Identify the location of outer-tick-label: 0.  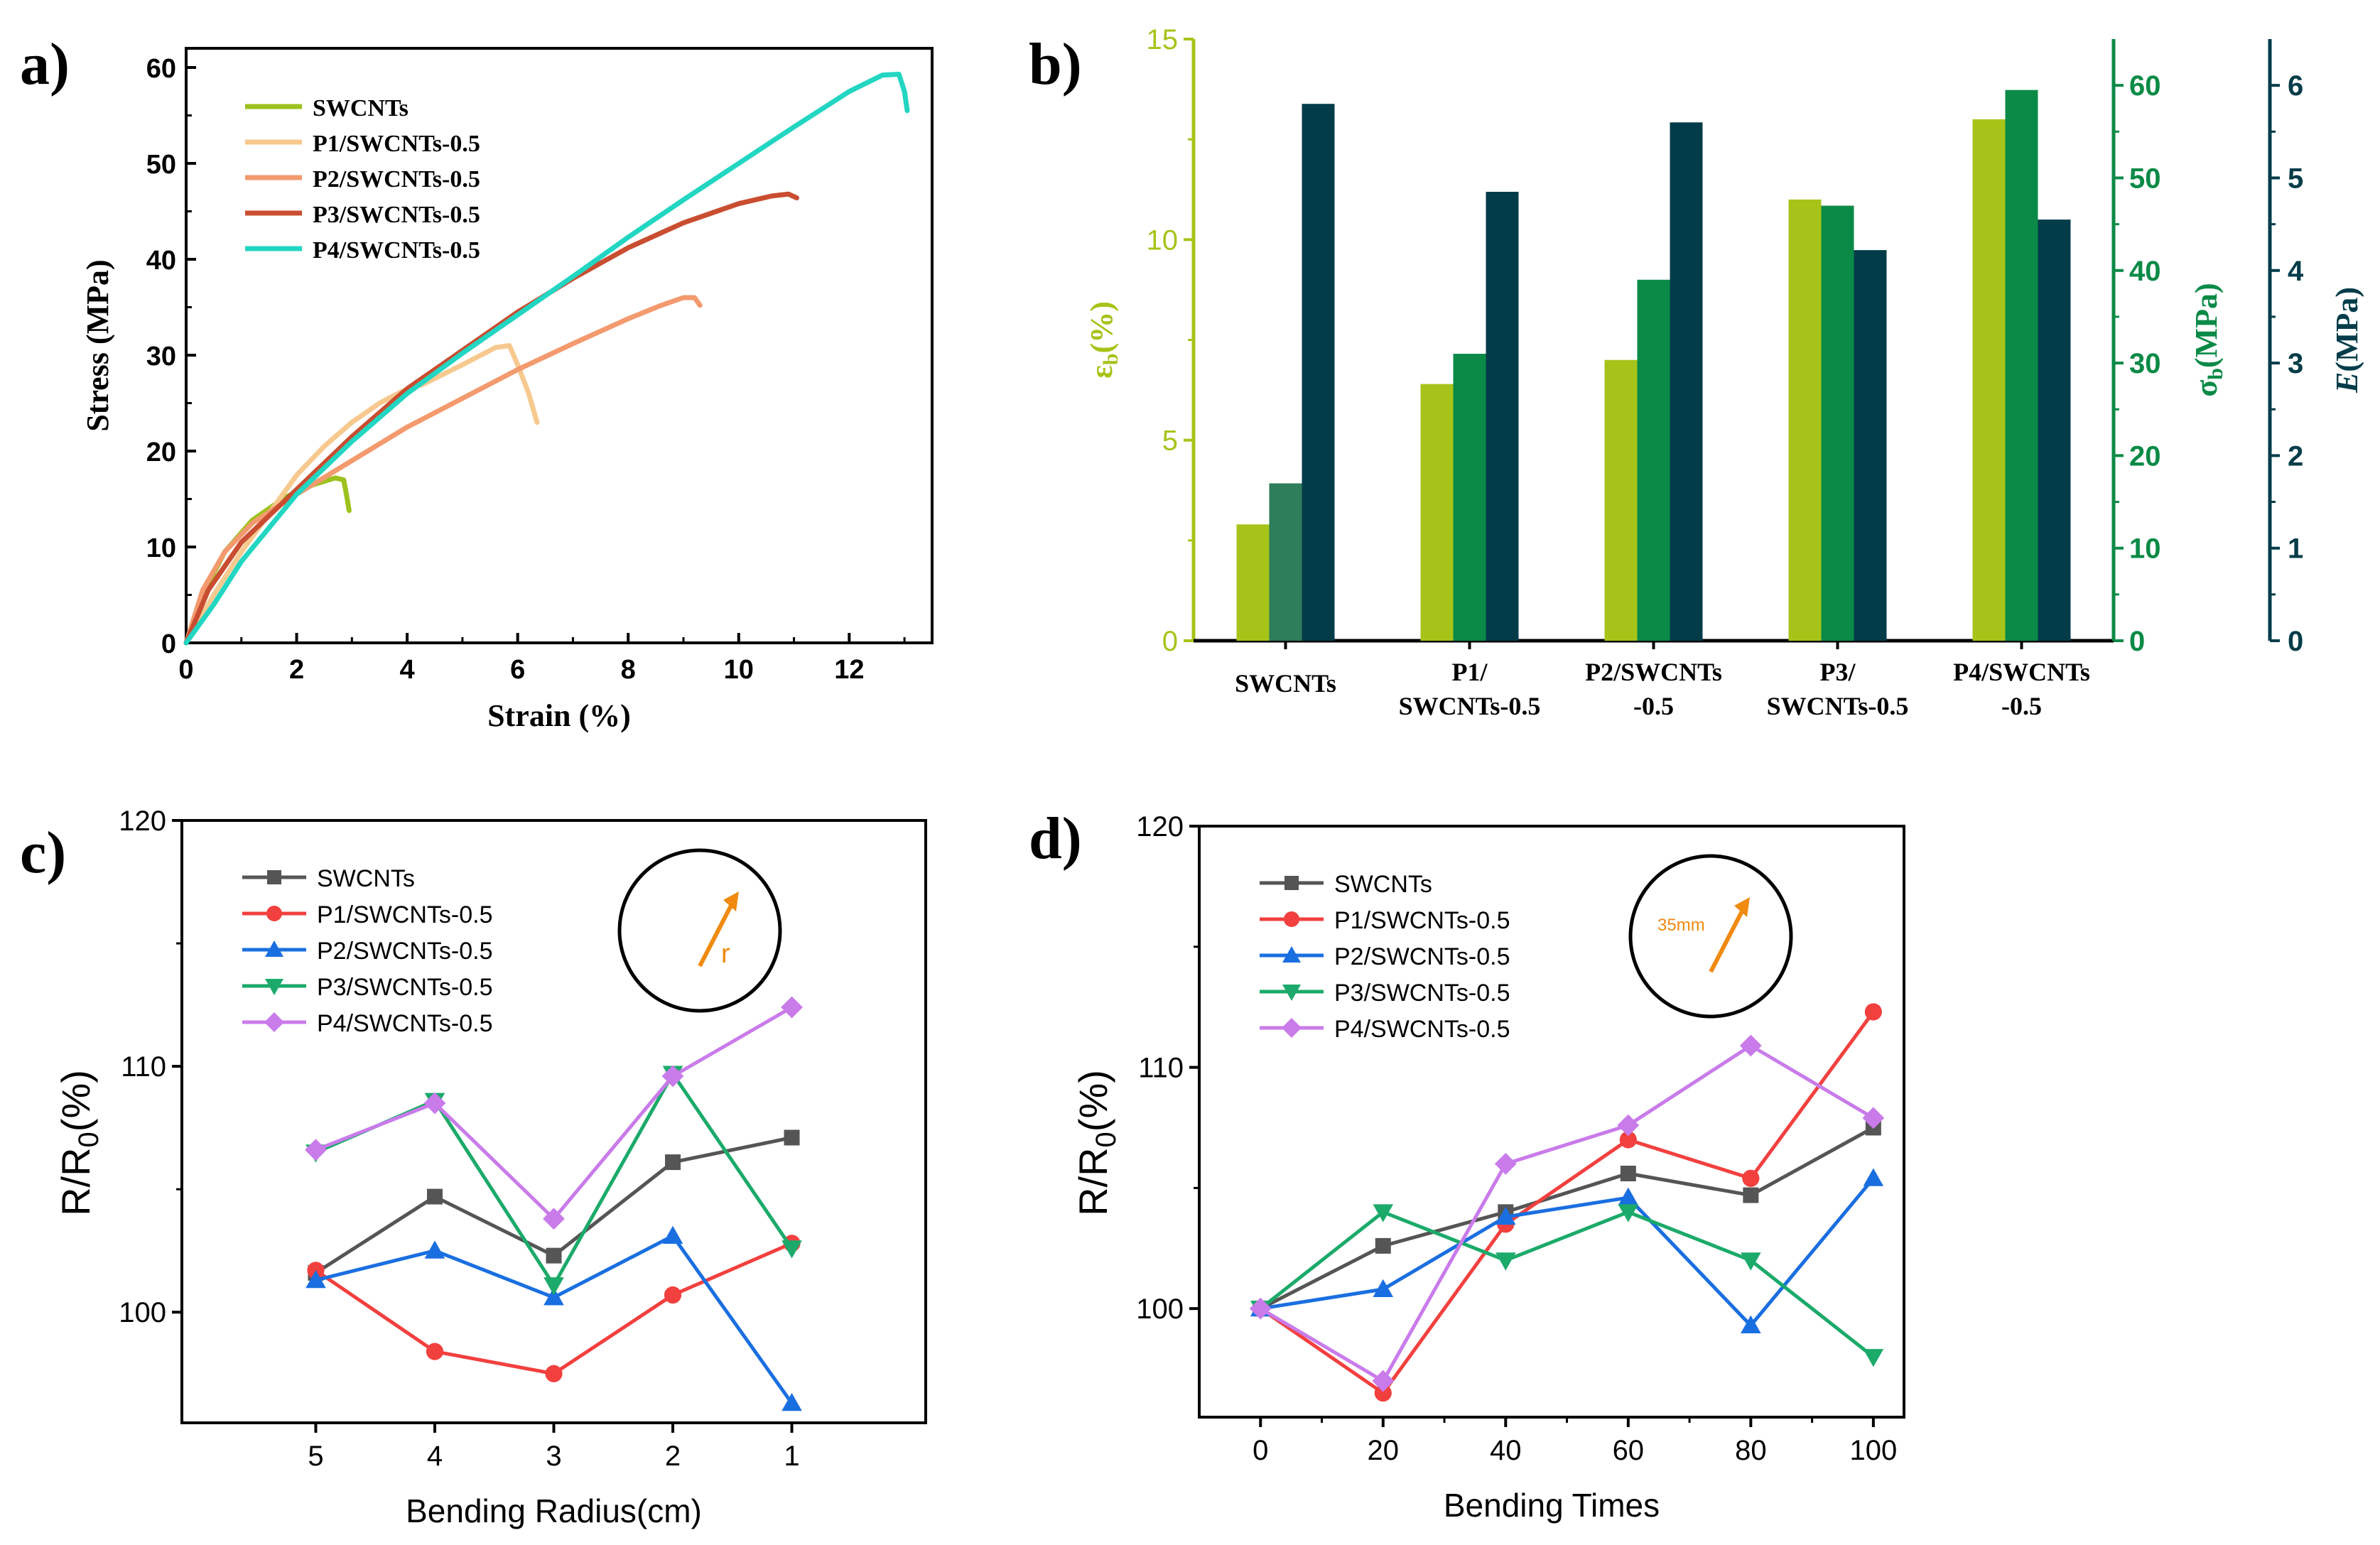
(2295, 641).